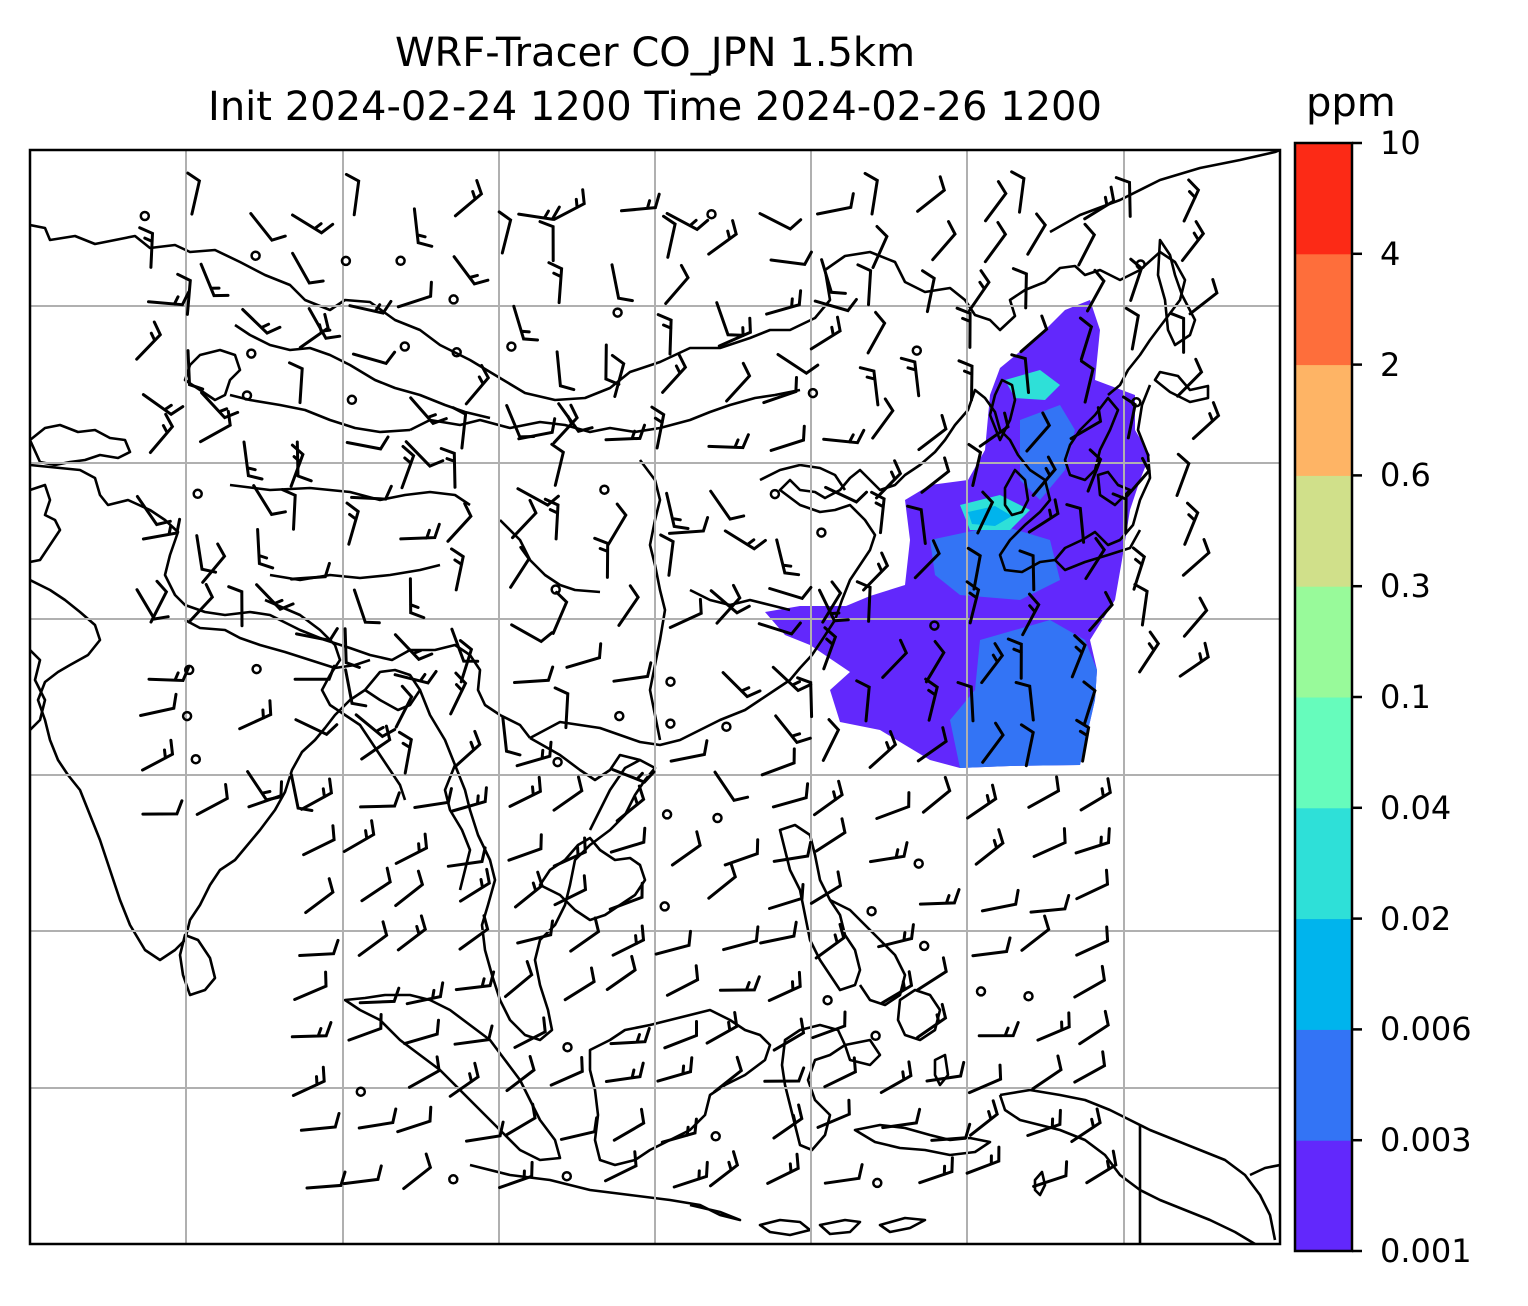  Describe the element at coordinates (1323, 697) in the screenshot. I see `colorbar` at that location.